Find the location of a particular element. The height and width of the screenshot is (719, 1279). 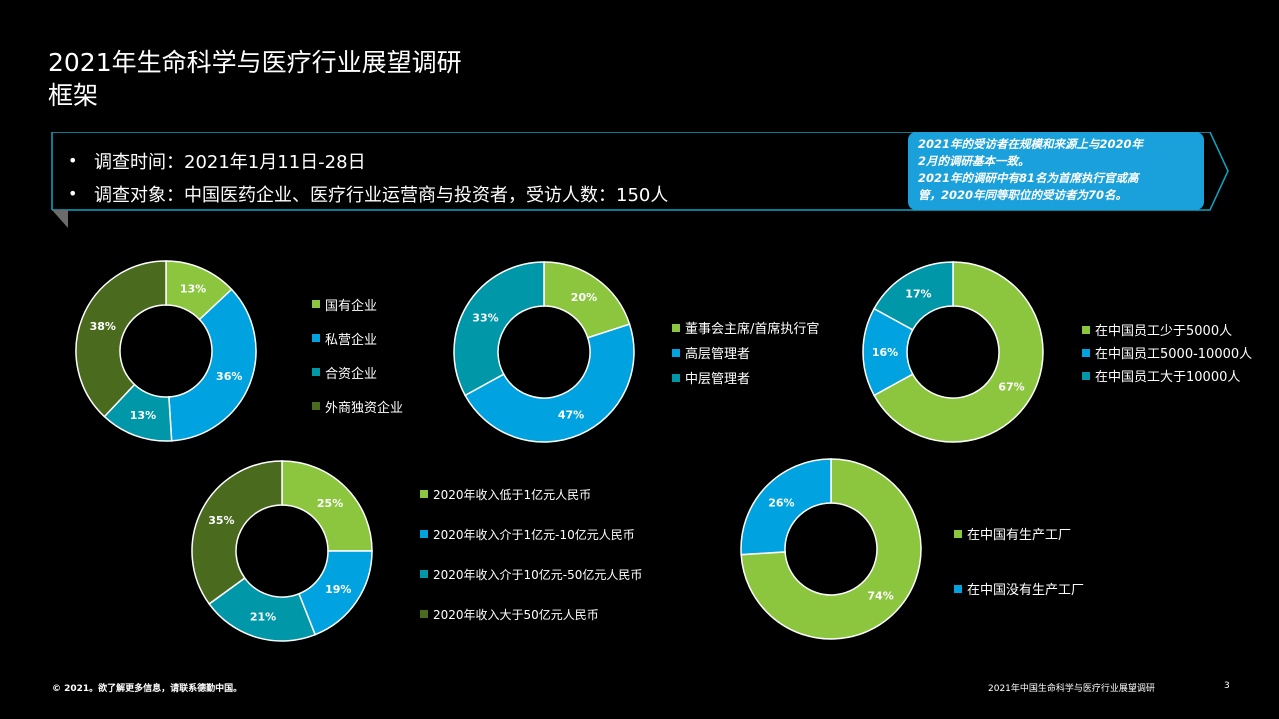

legend-item: 在中国员工大于10000人 is located at coordinates (1167, 375).